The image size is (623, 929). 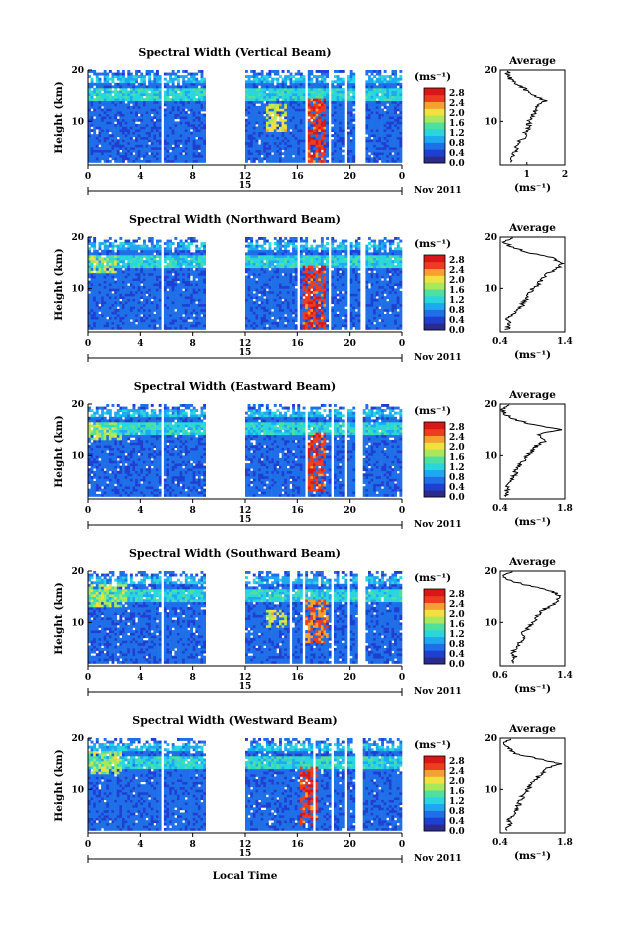 I want to click on heatmap-title: Spectral Width (Northward Beam), so click(x=235, y=219).